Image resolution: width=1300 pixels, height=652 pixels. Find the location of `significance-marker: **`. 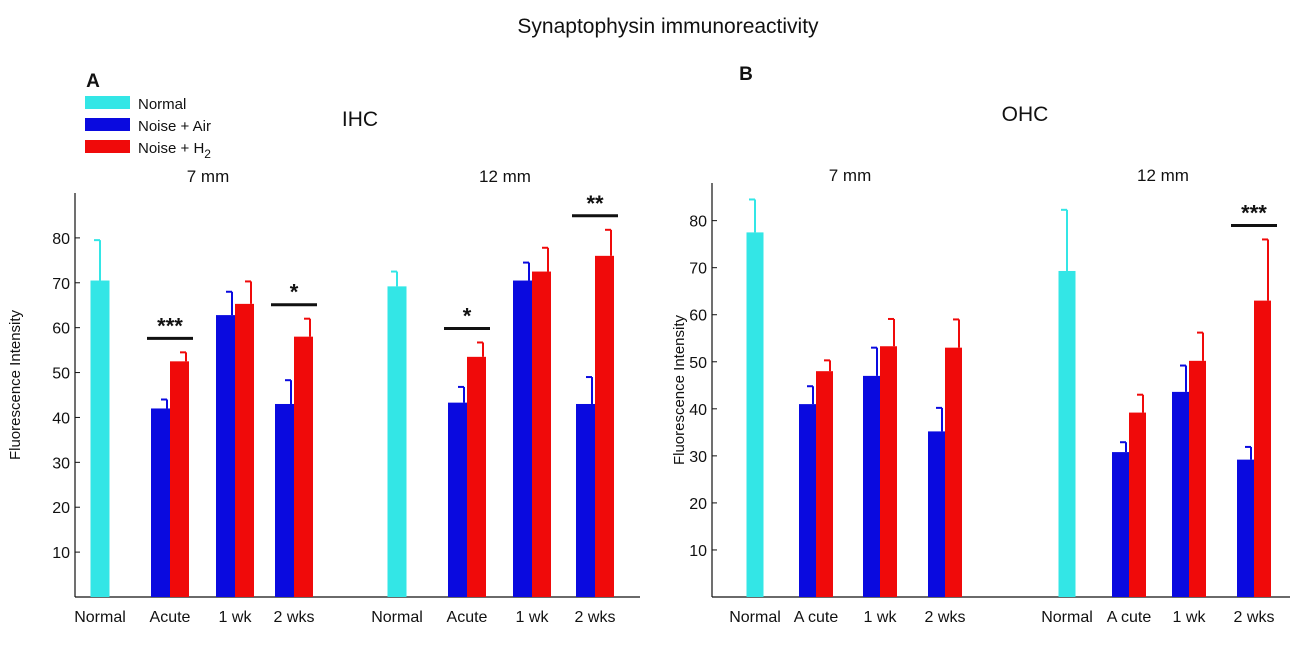

significance-marker: ** is located at coordinates (595, 203).